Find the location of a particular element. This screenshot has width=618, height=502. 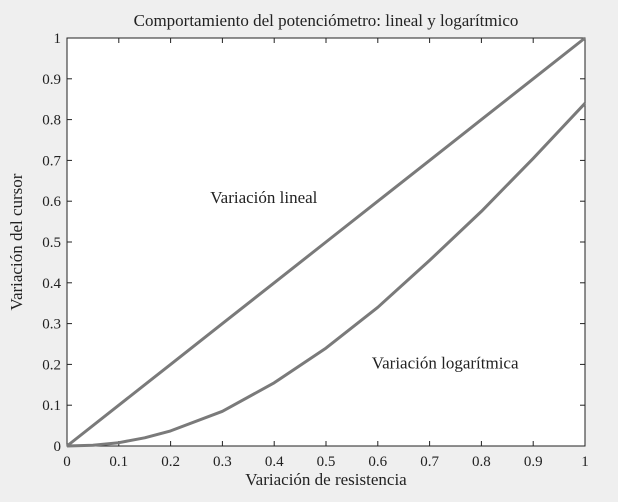

y-tick-label: 0.4 is located at coordinates (51, 284).